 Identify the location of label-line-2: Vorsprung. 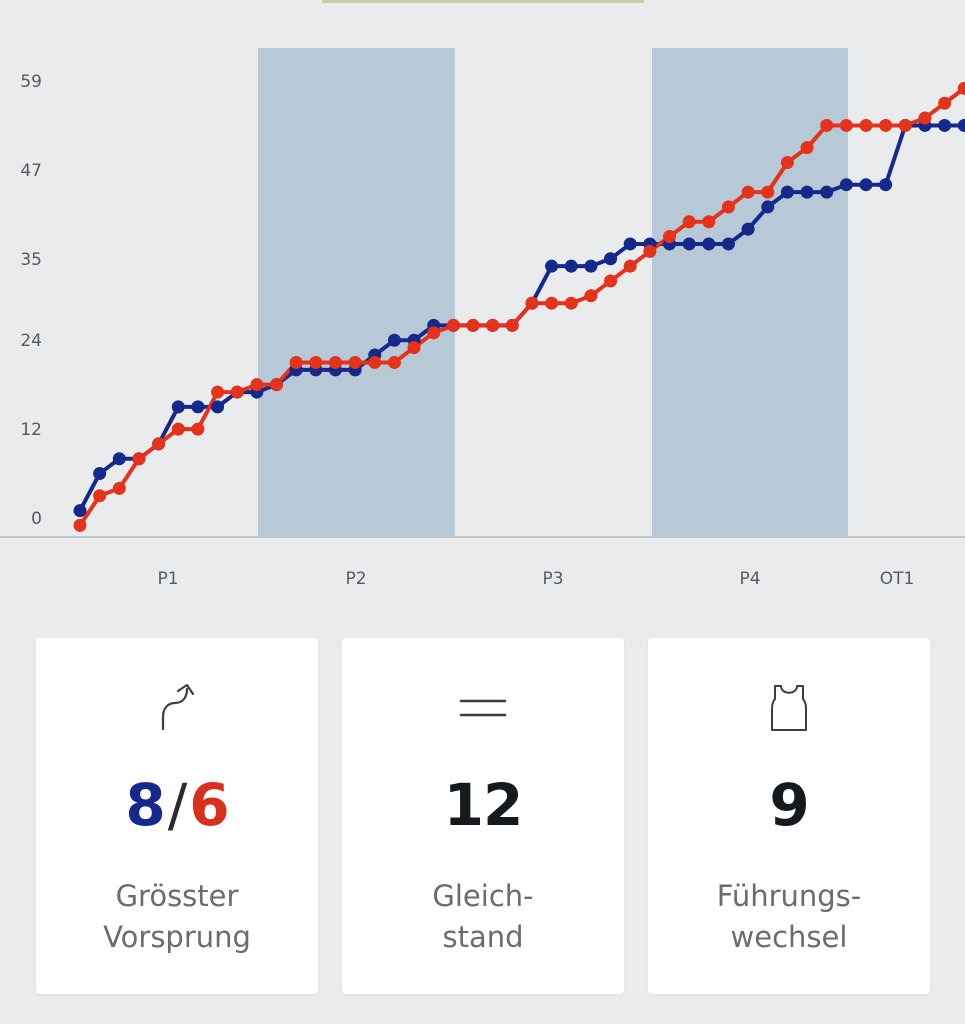
(177, 937).